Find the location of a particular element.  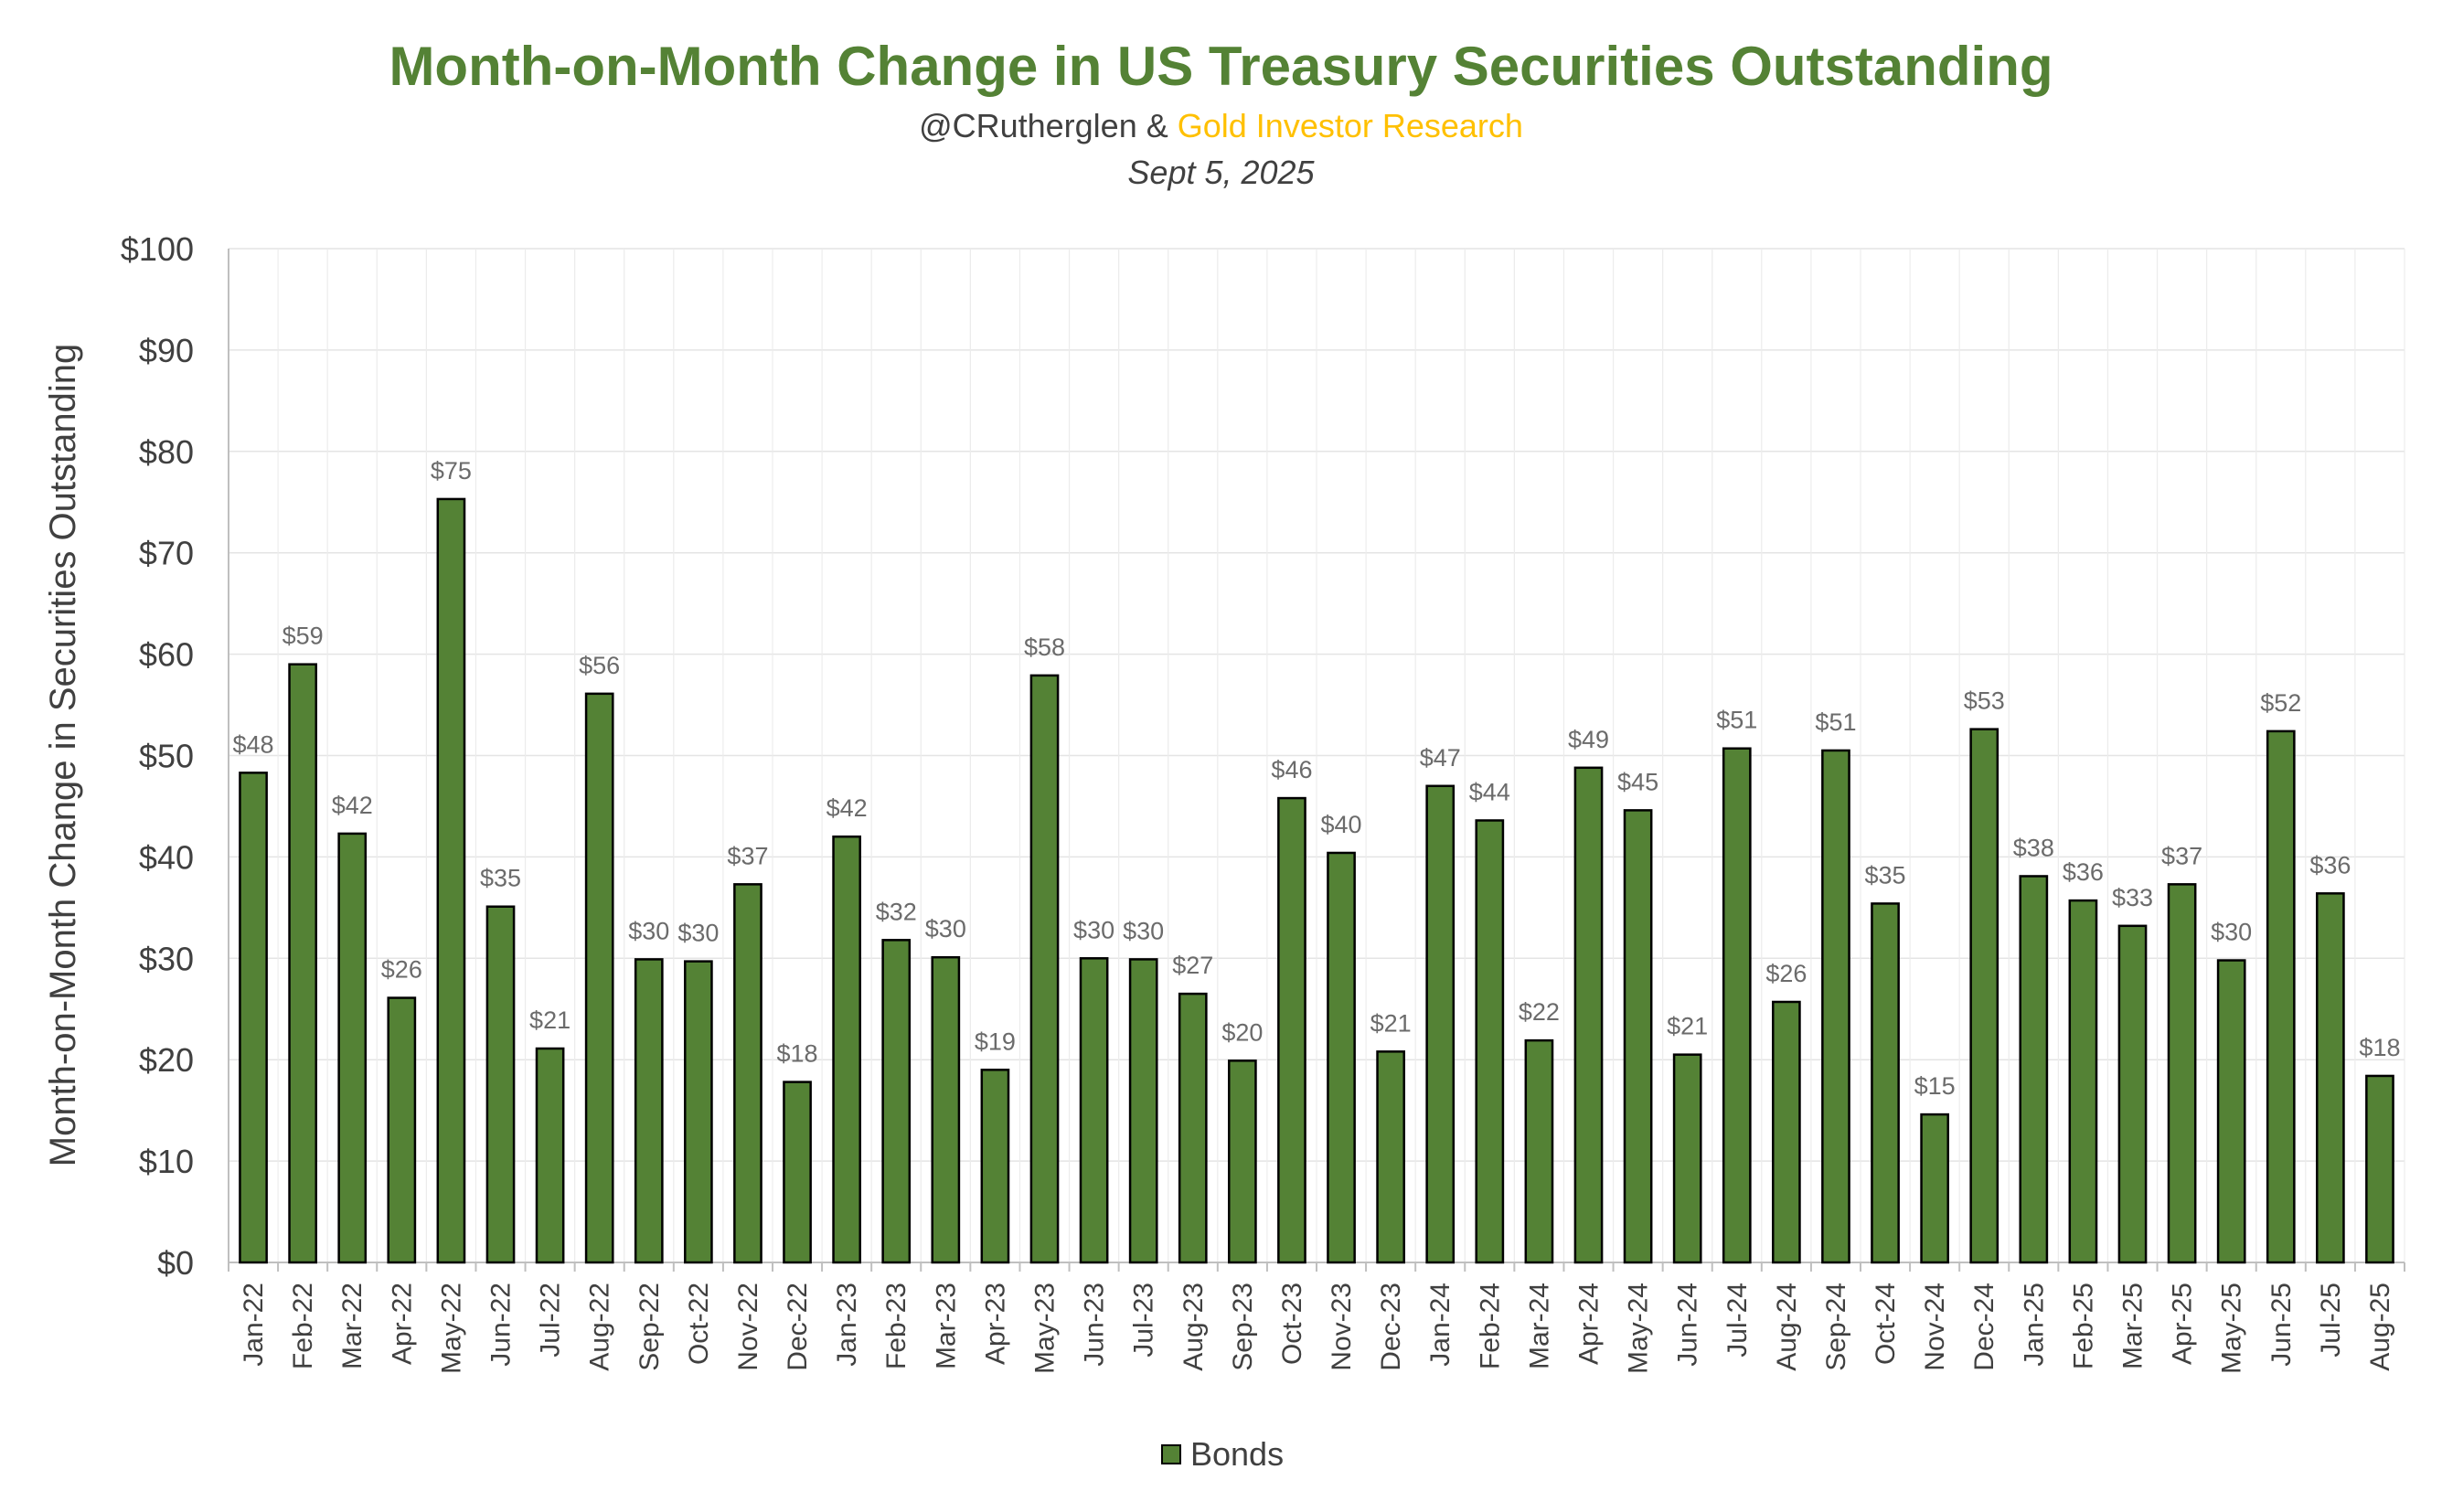

y-tick-label: $80 is located at coordinates (166, 452).